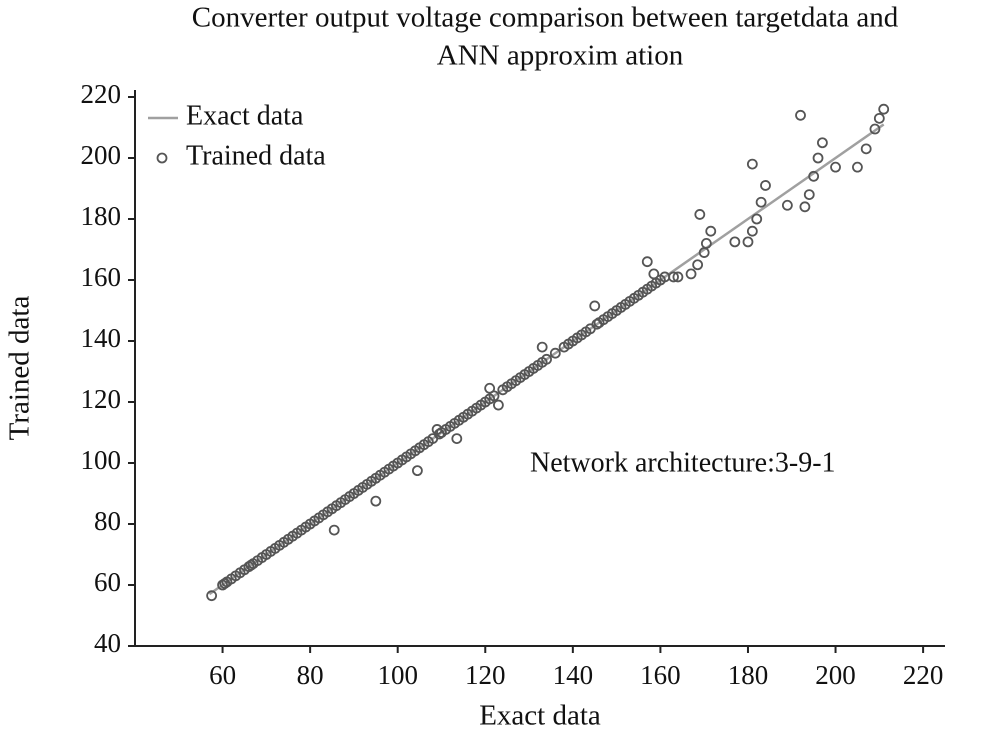 The width and height of the screenshot is (986, 736). I want to click on x-tick-label: 160, so click(660, 675).